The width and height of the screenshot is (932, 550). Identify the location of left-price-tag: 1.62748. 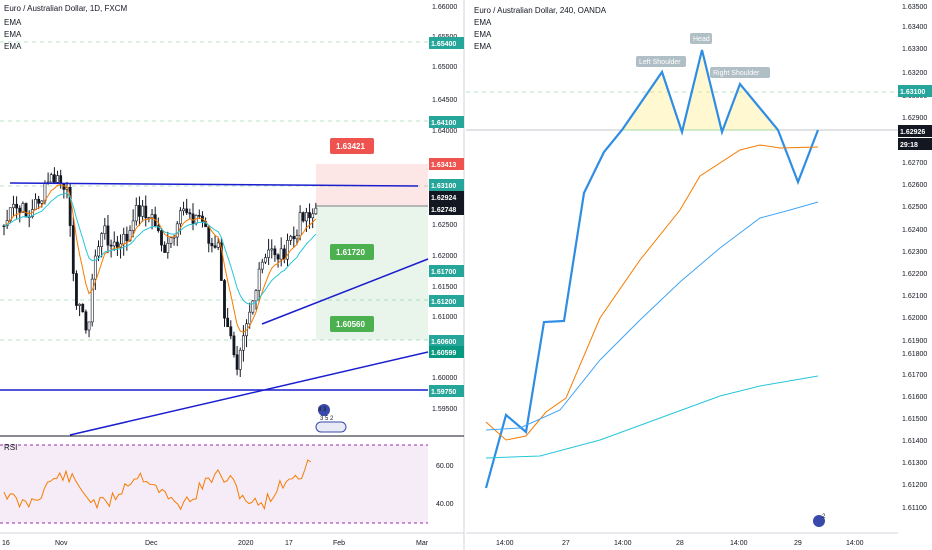
(443, 210).